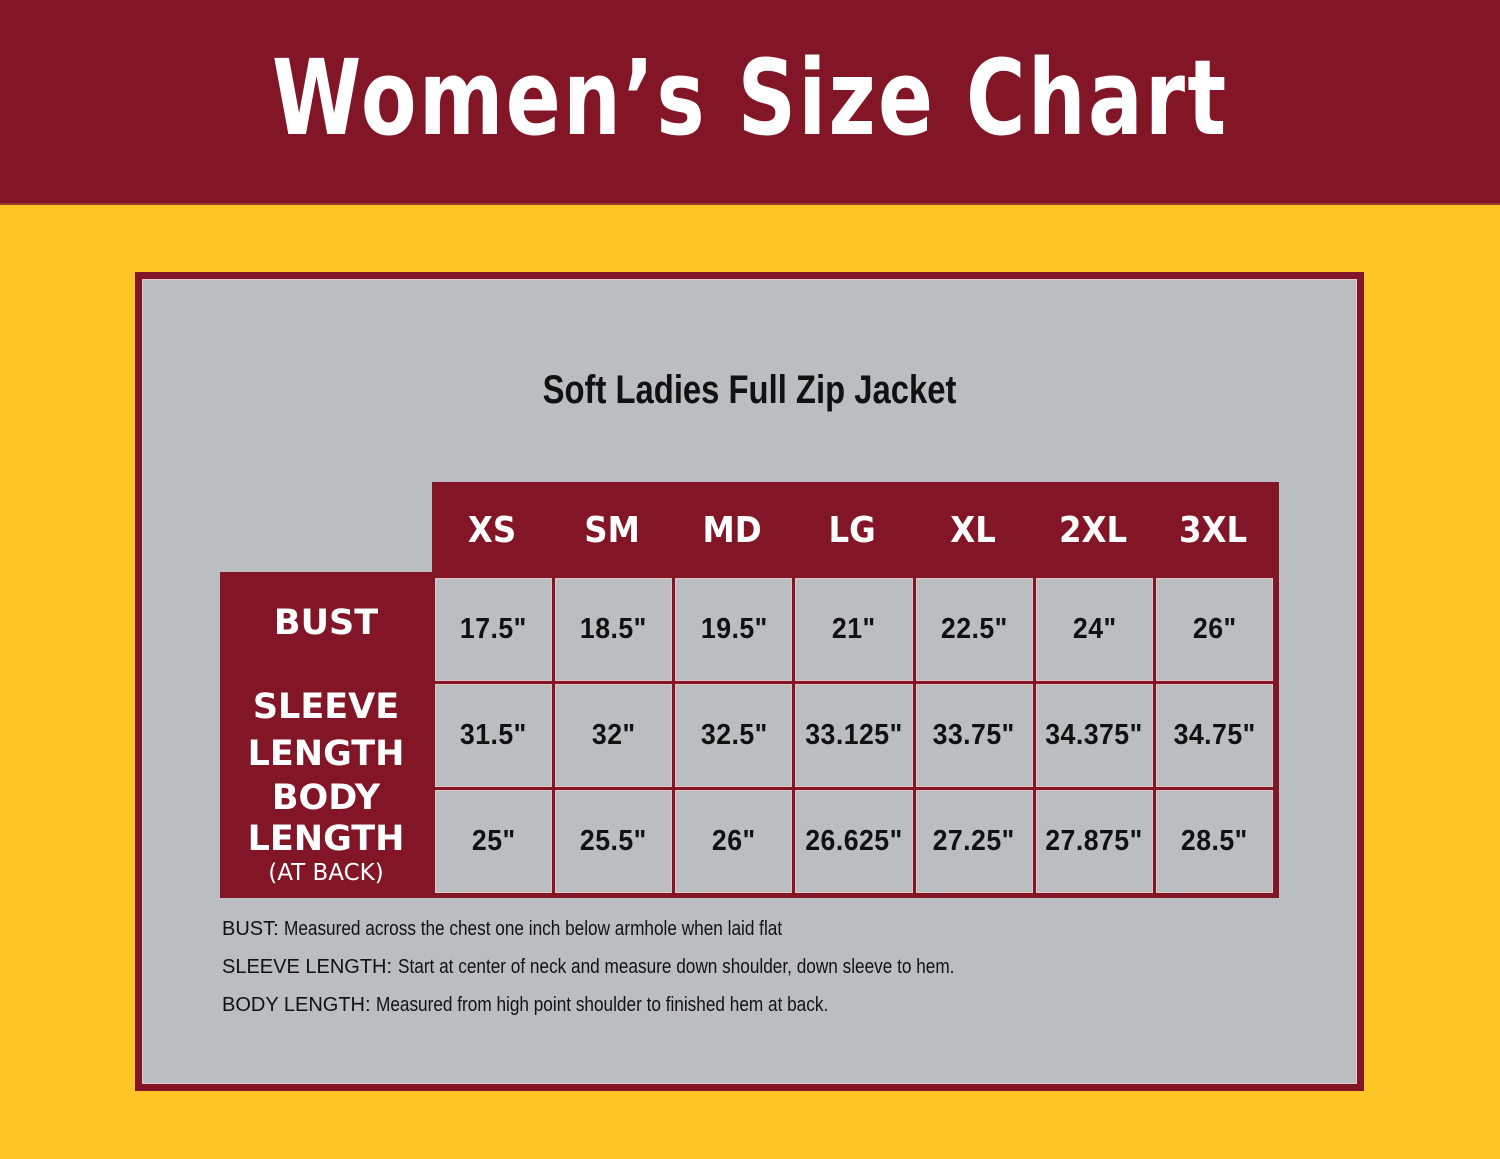  I want to click on row-label-sleeve-length: SLEEVE LENGTH, so click(326, 731).